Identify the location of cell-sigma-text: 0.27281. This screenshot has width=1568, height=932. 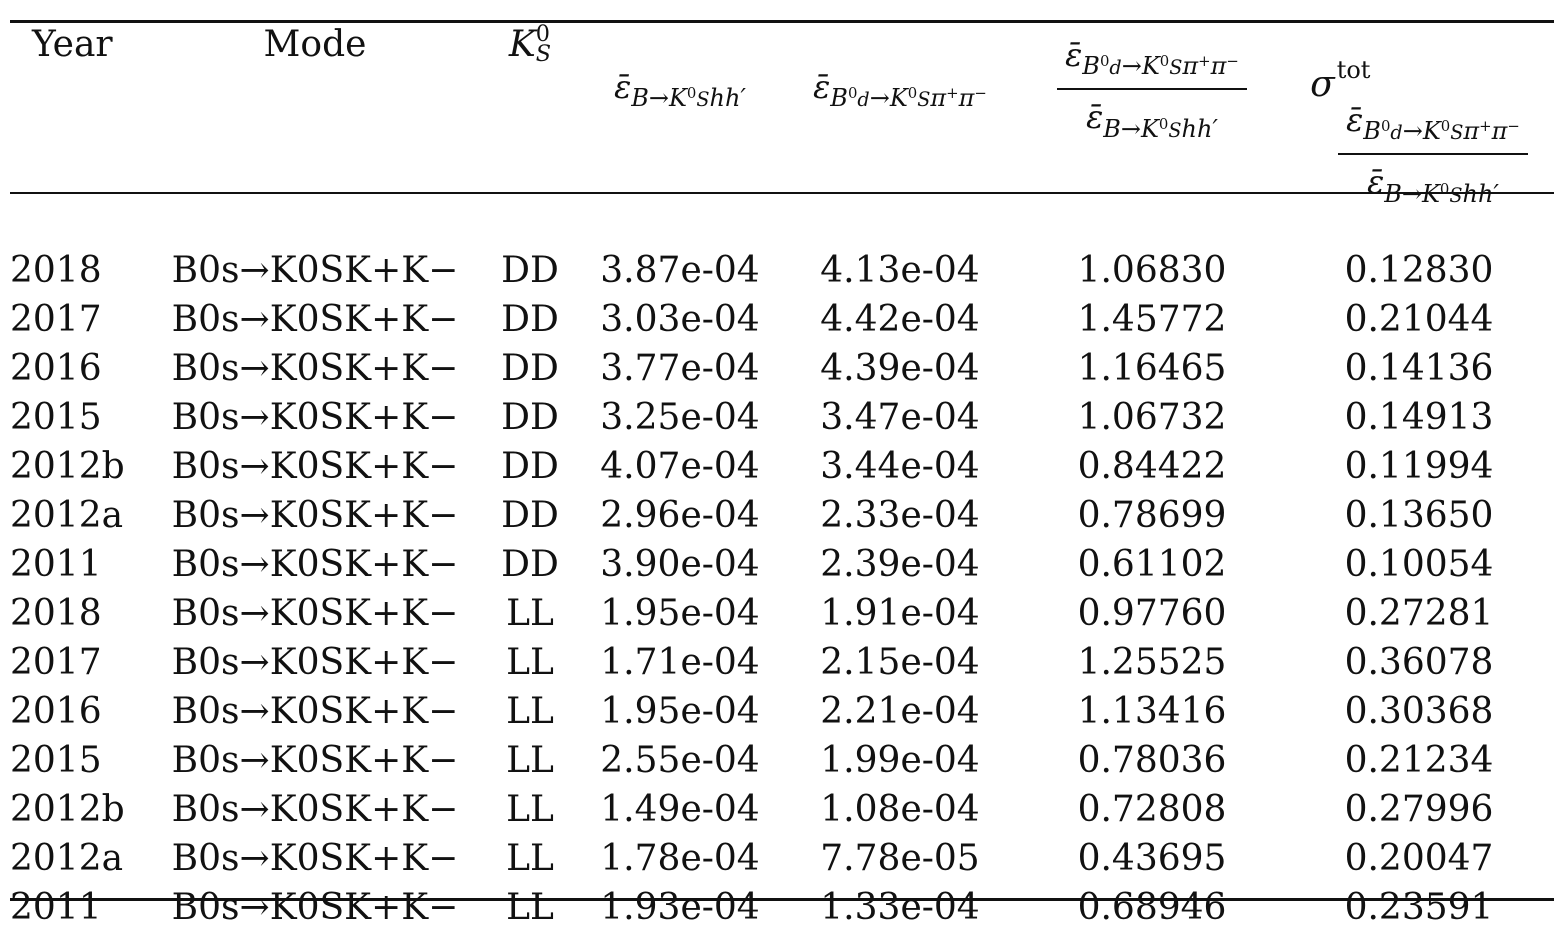
(1419, 613).